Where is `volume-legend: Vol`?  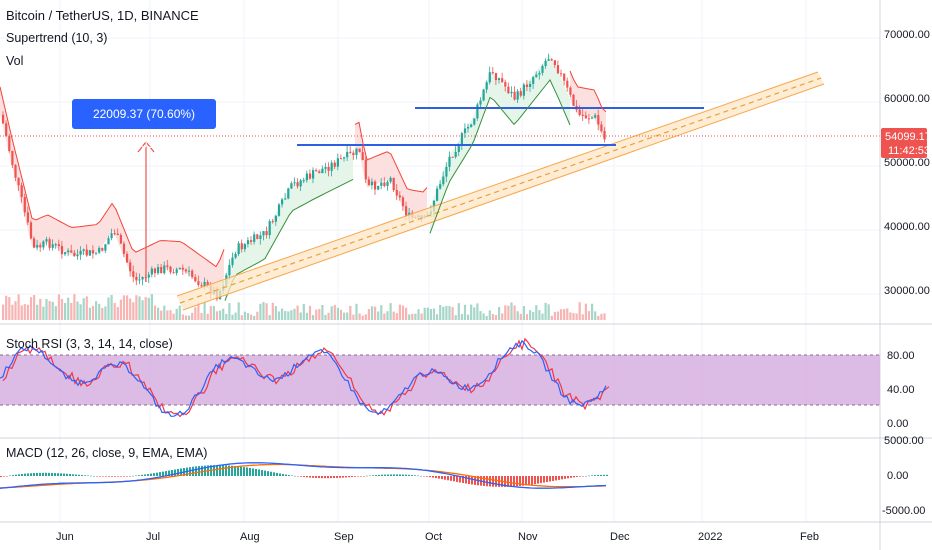
volume-legend: Vol is located at coordinates (15, 61).